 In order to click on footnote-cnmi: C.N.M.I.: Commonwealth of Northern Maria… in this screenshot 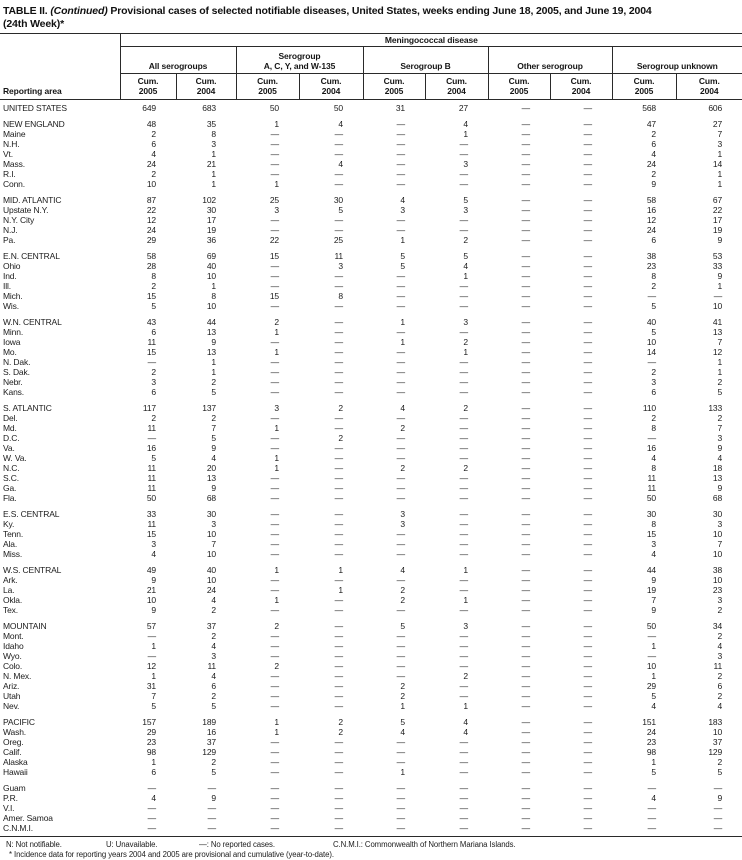, I will do `click(424, 844)`.